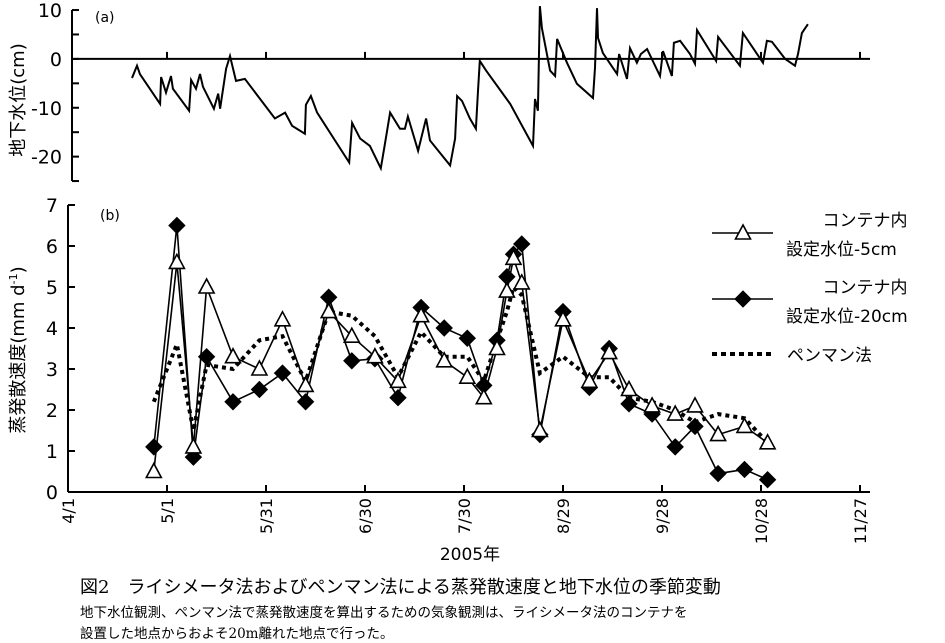 Image resolution: width=945 pixels, height=643 pixels. Describe the element at coordinates (470, 555) in the screenshot. I see `x-axis-label-b: 2005年` at that location.